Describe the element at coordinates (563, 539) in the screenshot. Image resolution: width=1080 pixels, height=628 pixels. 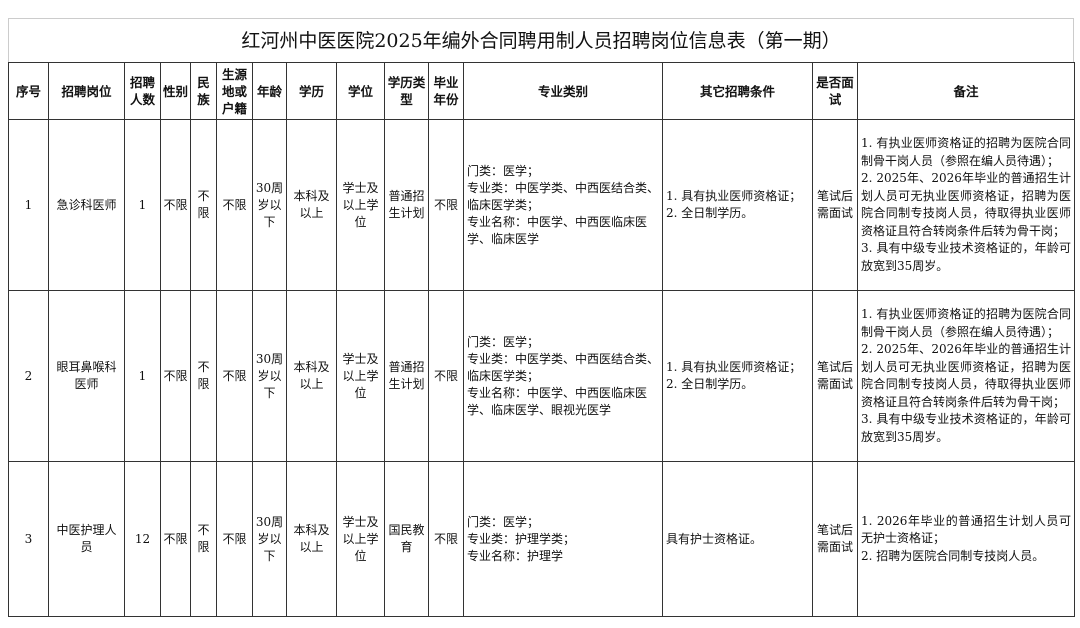
I see `cell-major: 门类：医学； 专业类：护理学类； 专业名称：护理学` at that location.